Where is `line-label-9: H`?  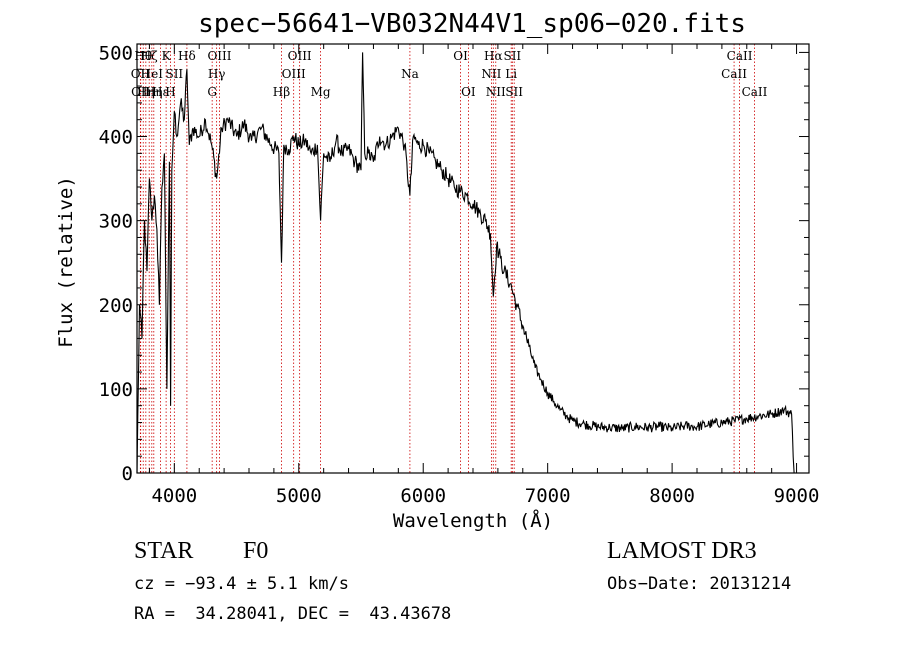 line-label-9: H is located at coordinates (170, 92).